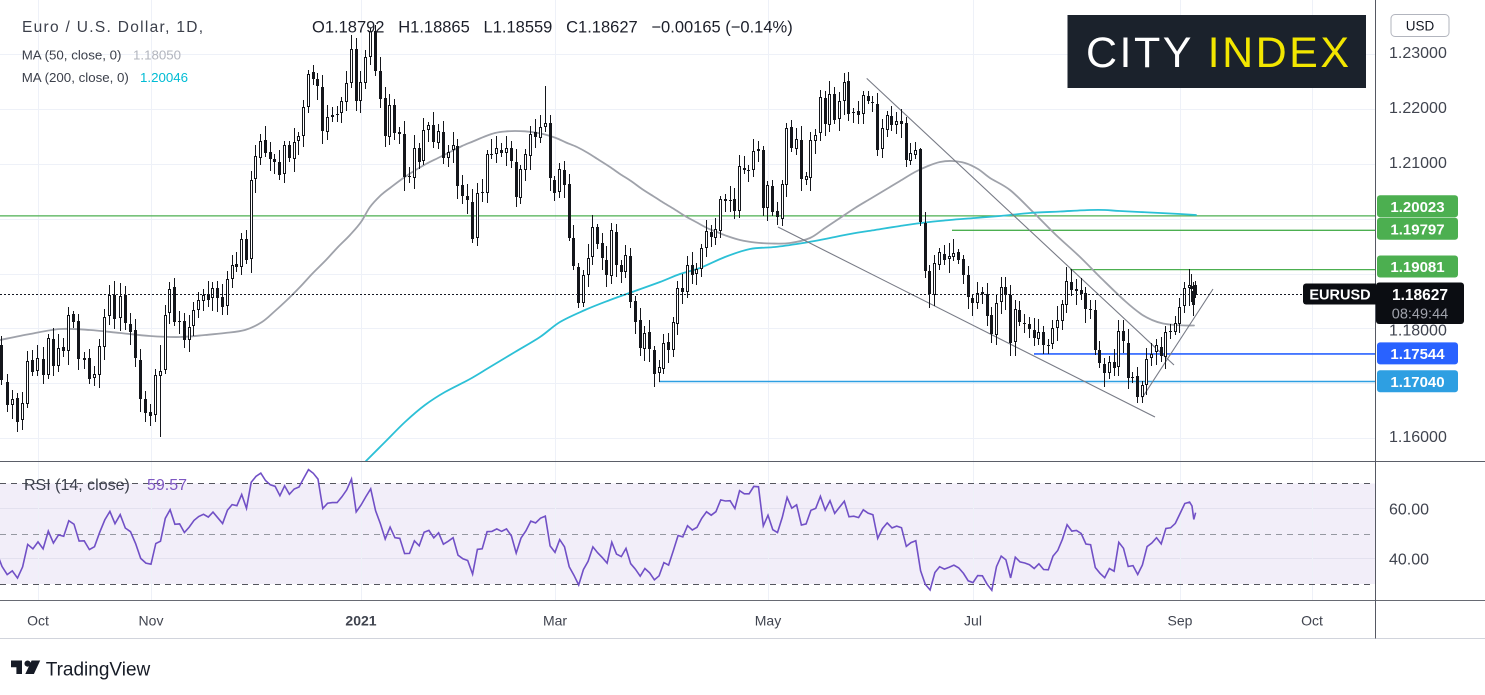 The height and width of the screenshot is (695, 1485). What do you see at coordinates (1417, 267) in the screenshot?
I see `svg-text: 1.19081` at bounding box center [1417, 267].